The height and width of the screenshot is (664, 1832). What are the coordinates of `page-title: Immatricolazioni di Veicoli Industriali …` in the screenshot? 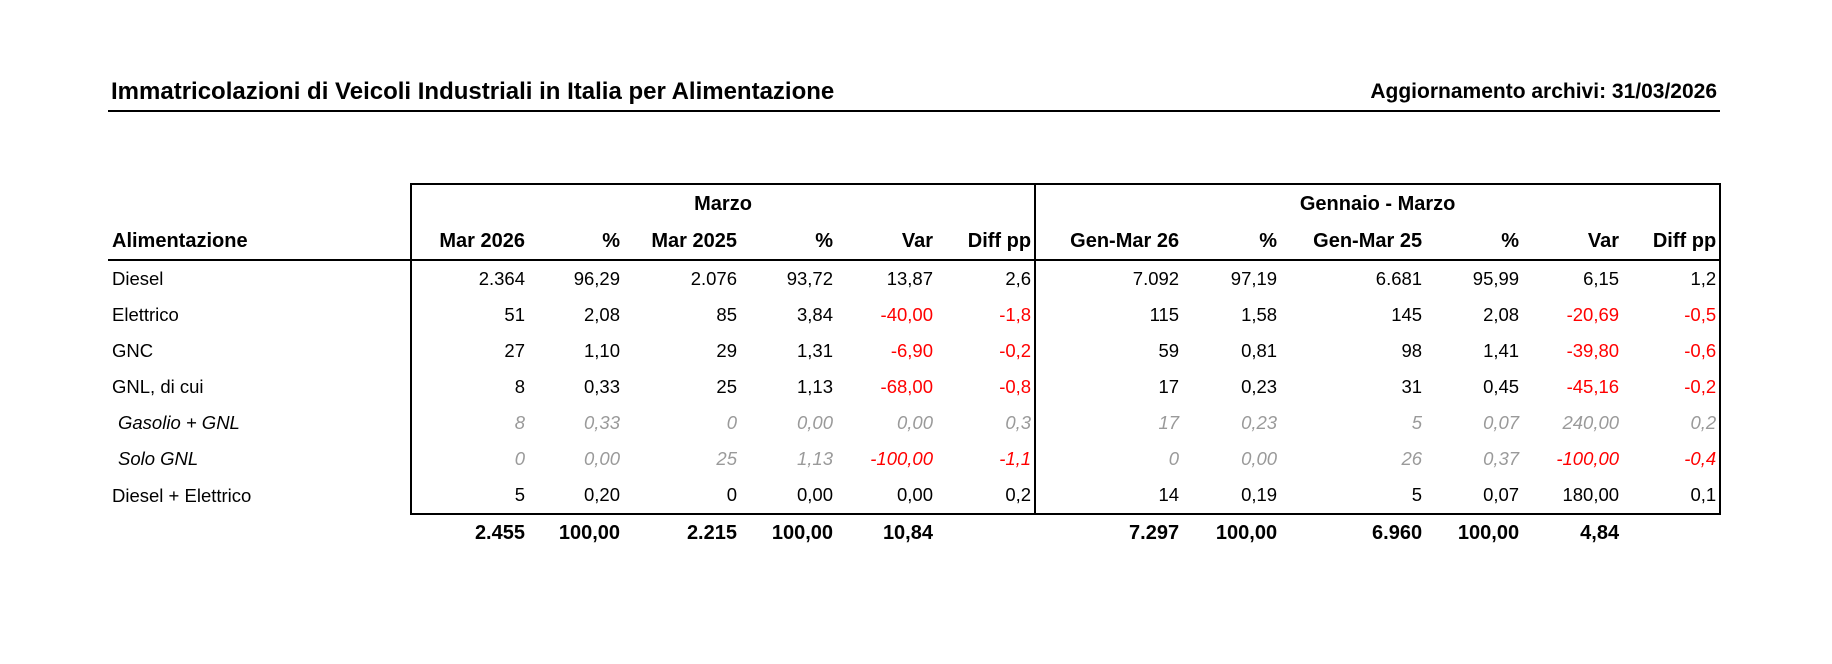 It's located at (473, 91).